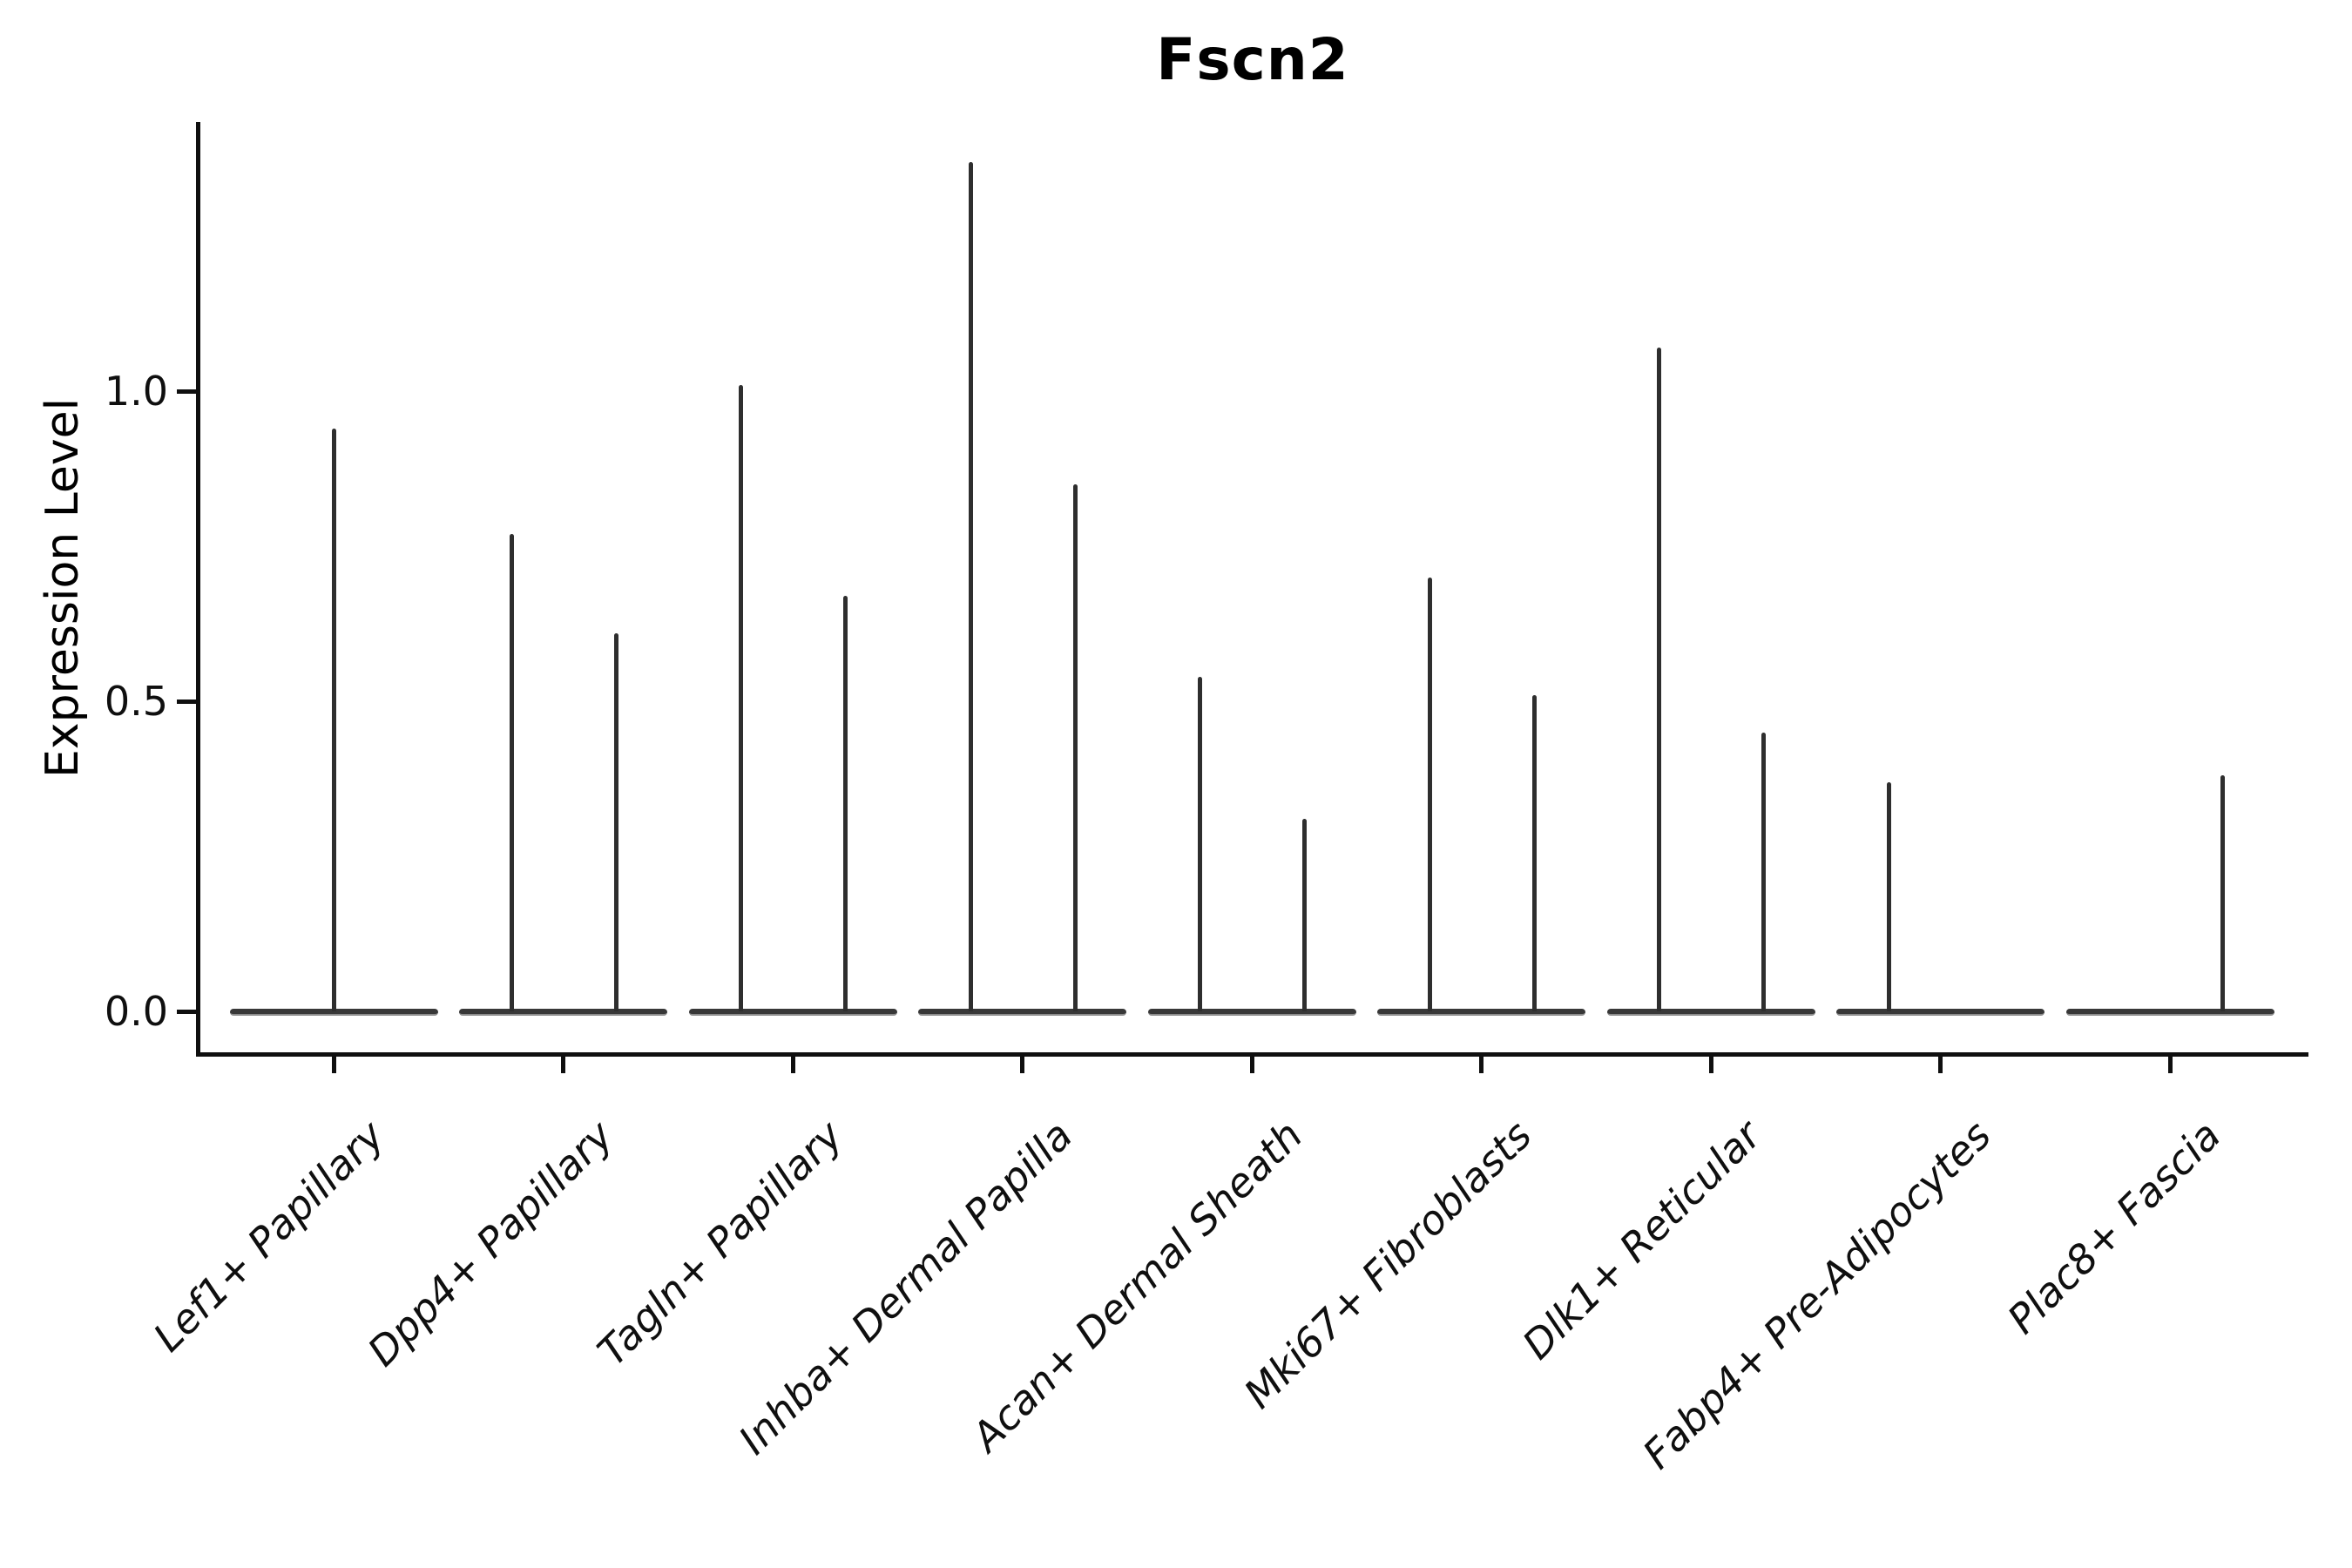  What do you see at coordinates (721, 1243) in the screenshot?
I see `x-tick-label: Tagln+ Papillary` at bounding box center [721, 1243].